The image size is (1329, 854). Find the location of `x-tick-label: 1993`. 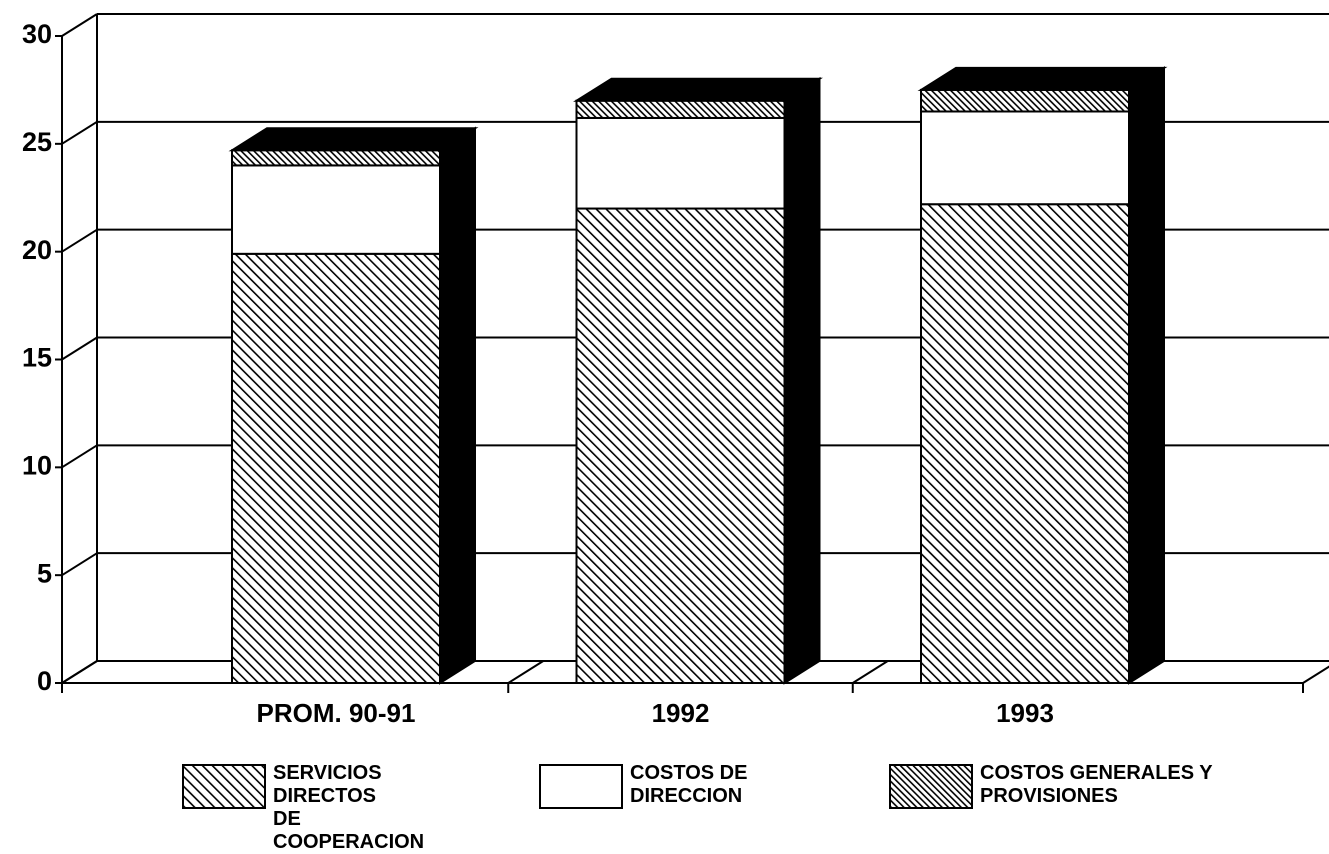

x-tick-label: 1993 is located at coordinates (1025, 713).